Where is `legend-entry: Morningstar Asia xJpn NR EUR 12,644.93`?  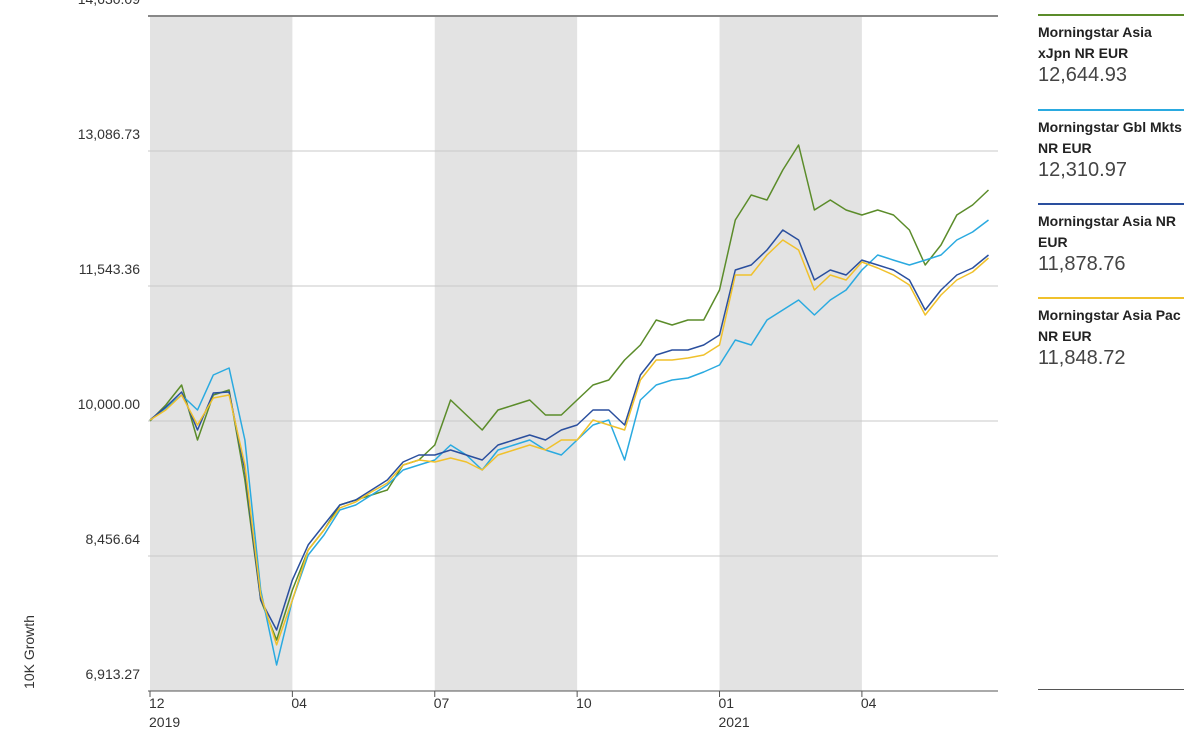
legend-entry: Morningstar Asia xJpn NR EUR 12,644.93 is located at coordinates (1111, 50).